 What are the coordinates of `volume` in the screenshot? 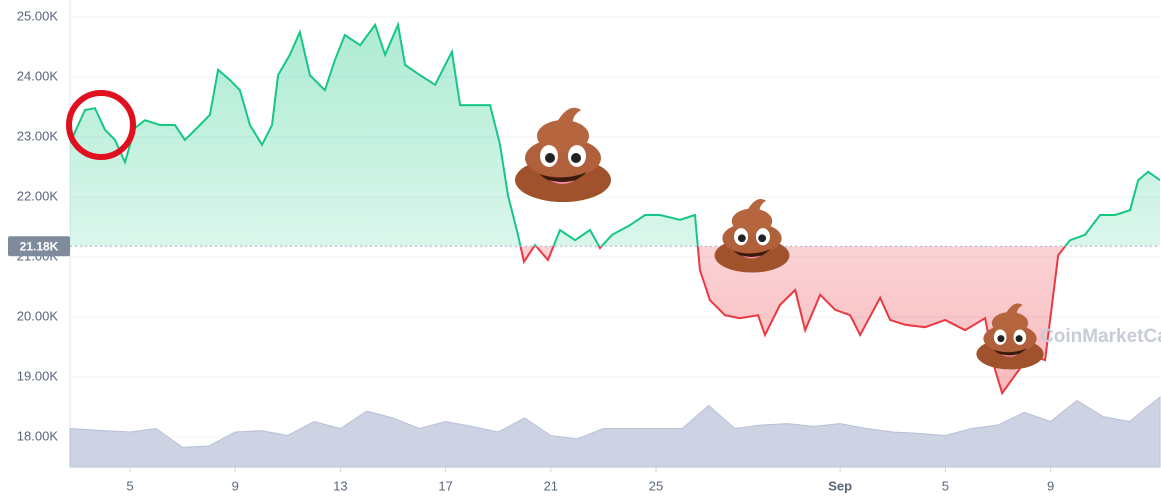 It's located at (615, 431).